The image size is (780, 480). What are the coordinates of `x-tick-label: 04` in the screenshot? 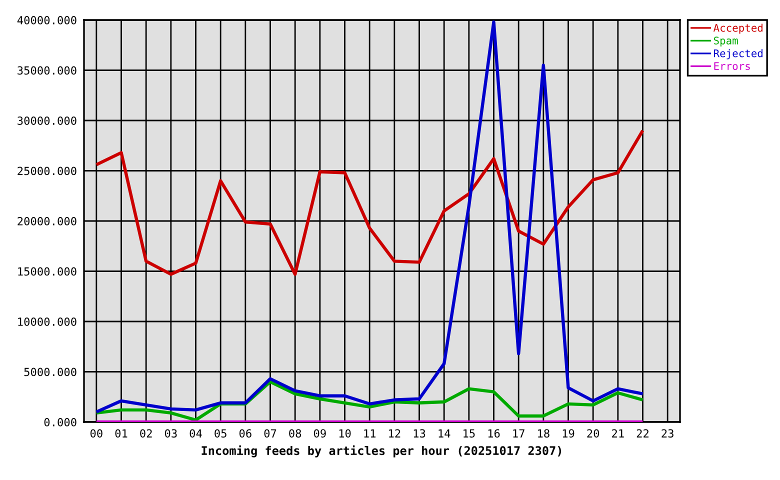 It's located at (196, 433).